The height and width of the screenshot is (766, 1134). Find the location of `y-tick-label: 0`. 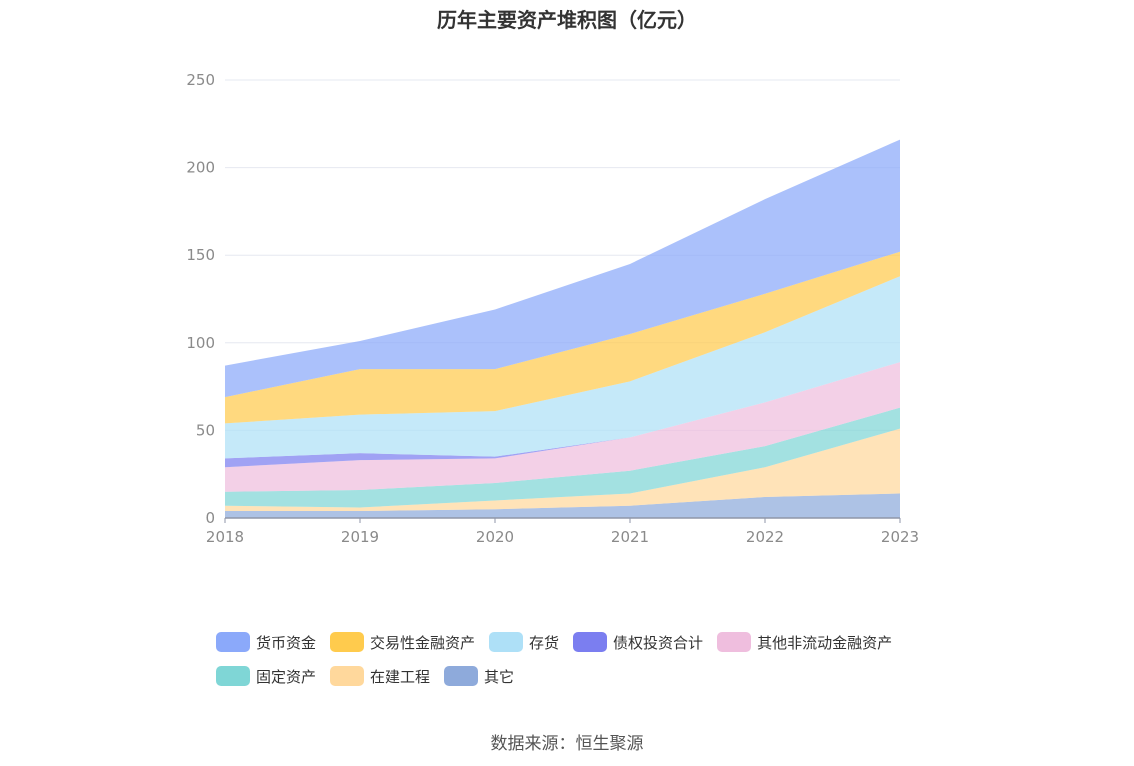

y-tick-label: 0 is located at coordinates (210, 518).